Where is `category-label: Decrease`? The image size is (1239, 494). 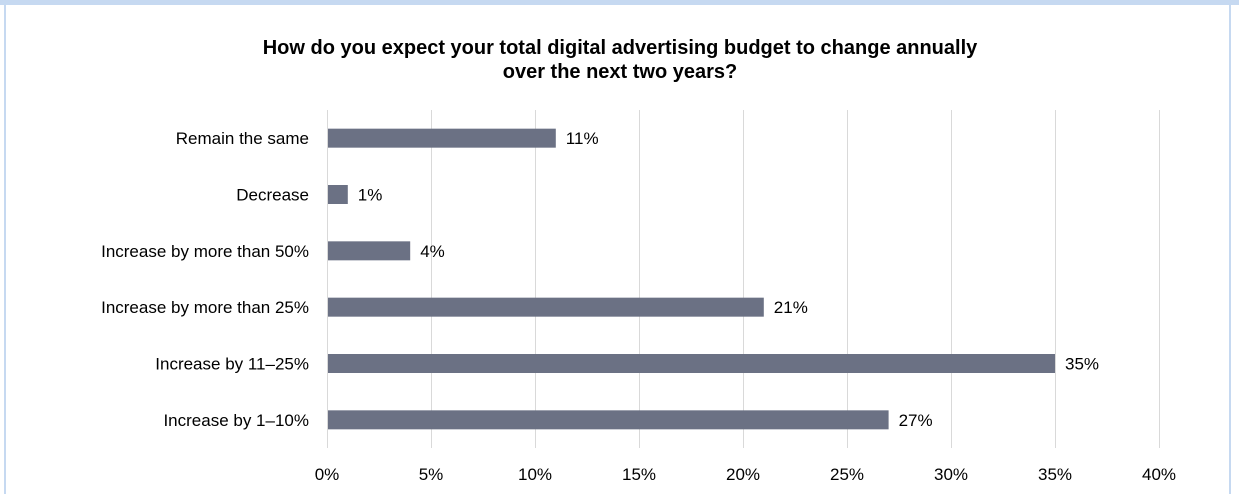
category-label: Decrease is located at coordinates (272, 195).